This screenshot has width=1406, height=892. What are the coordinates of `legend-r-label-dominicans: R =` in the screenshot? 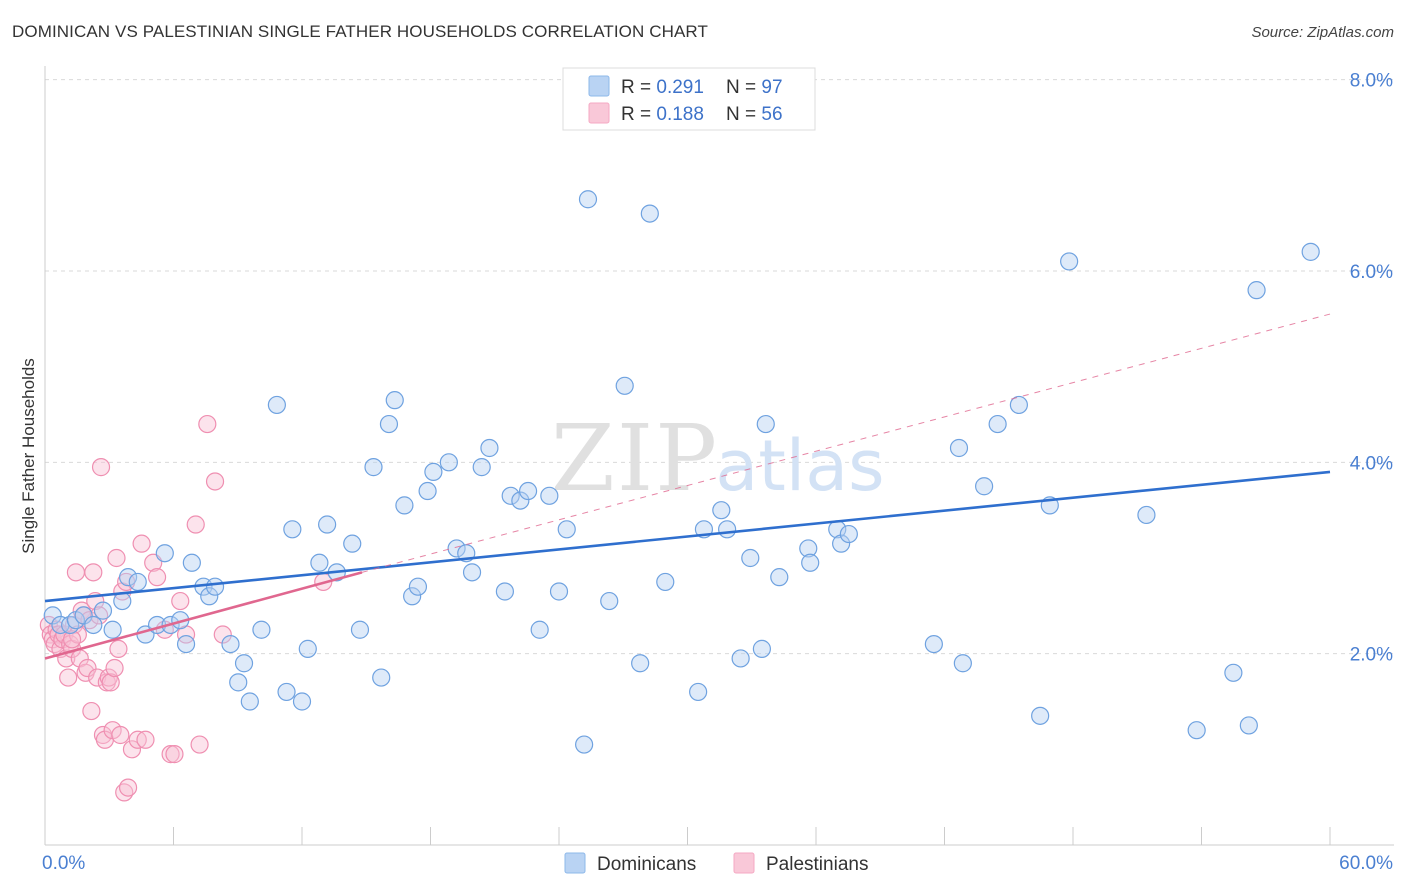 It's located at (638, 87).